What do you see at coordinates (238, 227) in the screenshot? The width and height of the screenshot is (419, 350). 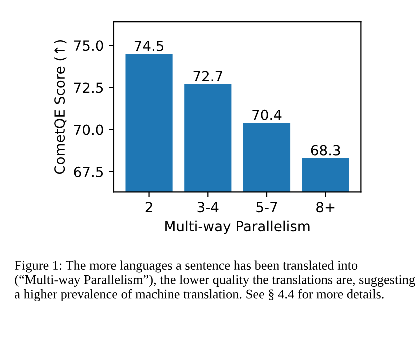 I see `x-axis-title: Multi-way Parallelism` at bounding box center [238, 227].